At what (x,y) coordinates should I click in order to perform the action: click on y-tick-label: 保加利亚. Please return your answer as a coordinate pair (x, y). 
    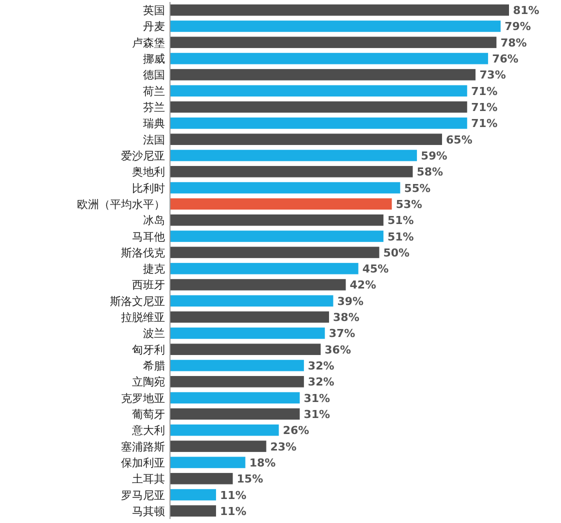
    Looking at the image, I should click on (143, 463).